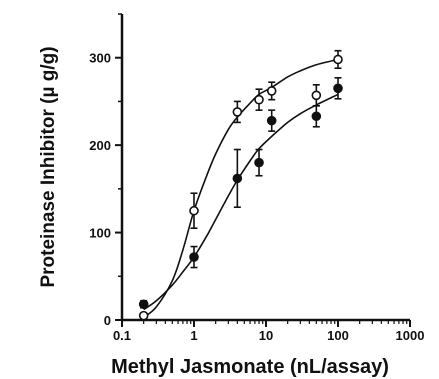 The height and width of the screenshot is (379, 439). What do you see at coordinates (410, 335) in the screenshot?
I see `x-tick-label: 1000` at bounding box center [410, 335].